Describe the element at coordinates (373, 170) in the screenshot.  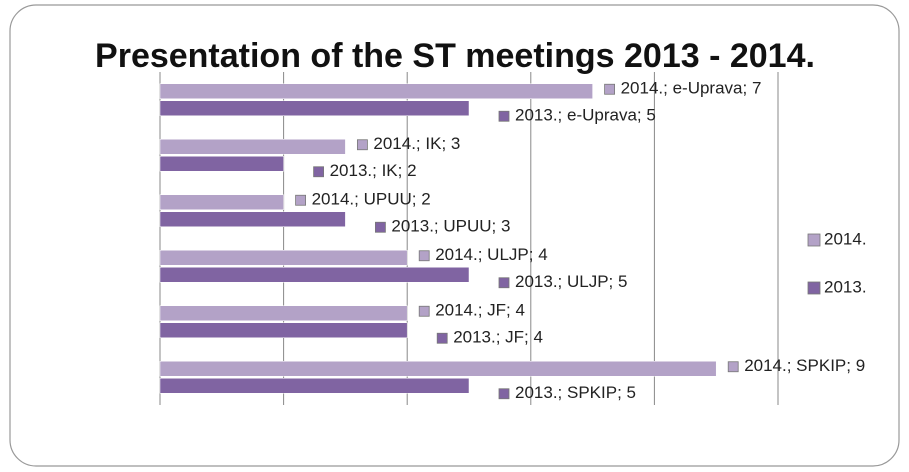
I see `data-label: 2013.; IK; 2` at that location.